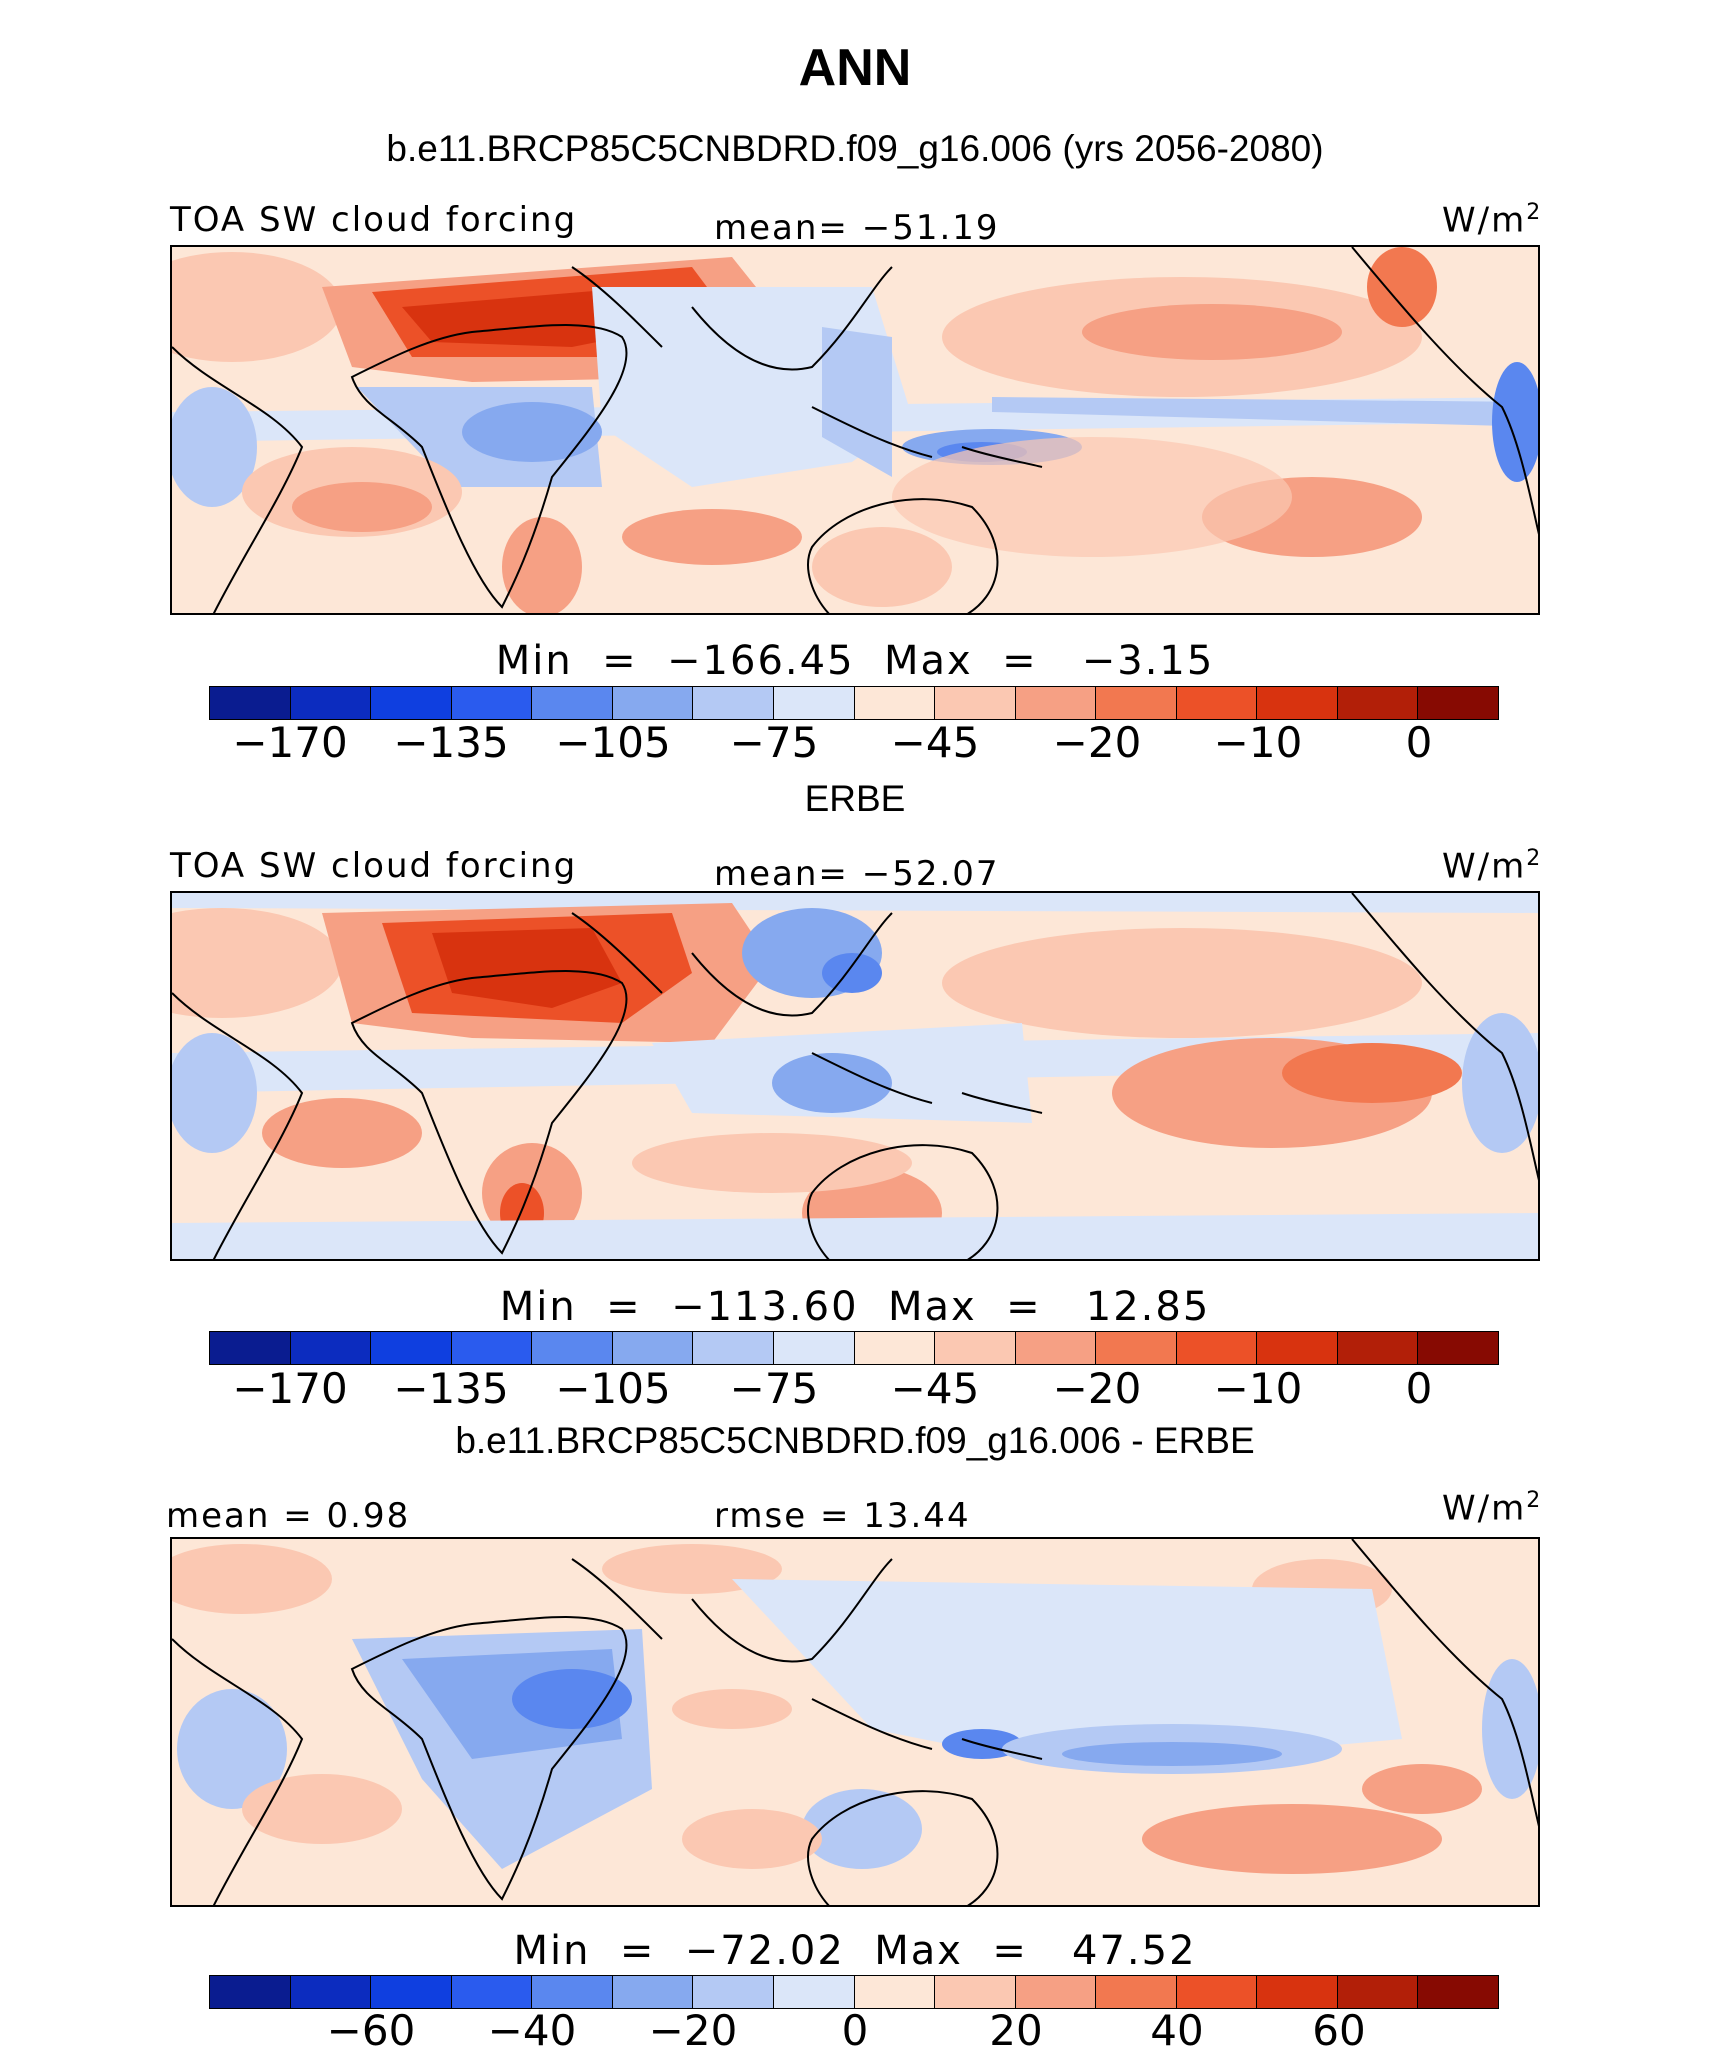  Describe the element at coordinates (1492, 220) in the screenshot. I see `panel-1-units: W/m2` at that location.